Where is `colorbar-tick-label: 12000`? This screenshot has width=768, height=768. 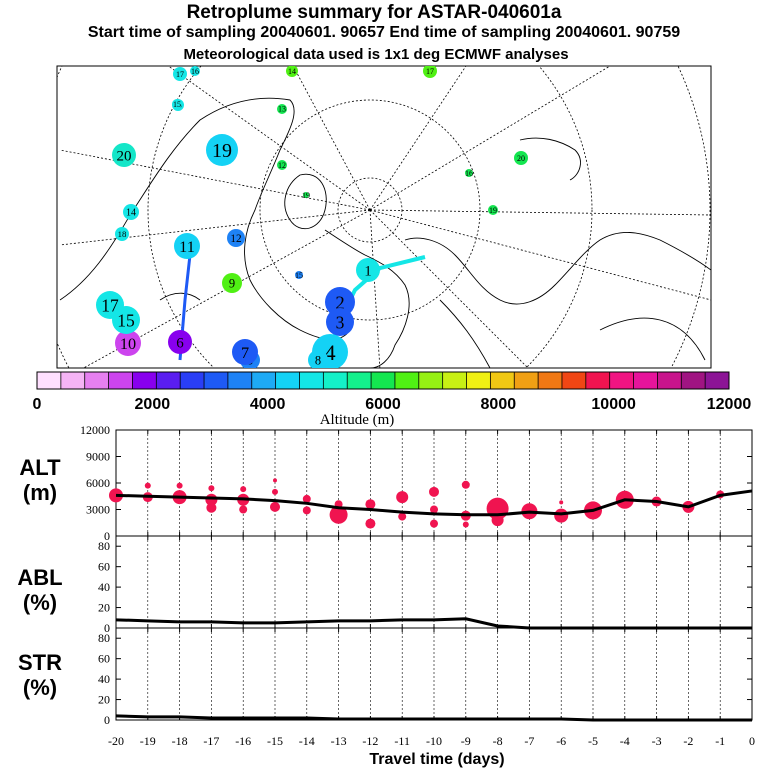 colorbar-tick-label: 12000 is located at coordinates (729, 404).